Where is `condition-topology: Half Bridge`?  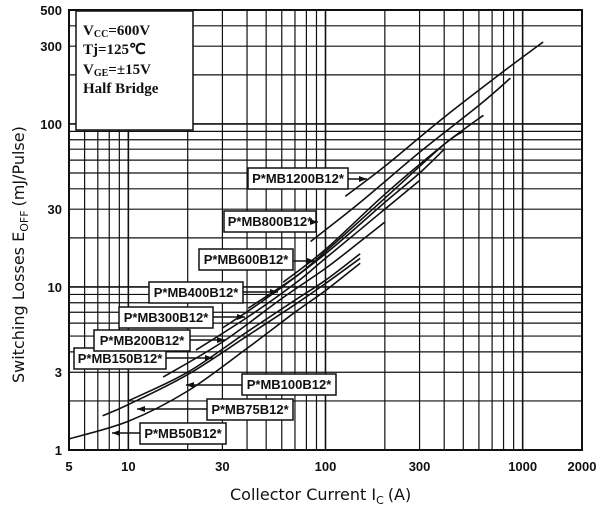 condition-topology: Half Bridge is located at coordinates (121, 89).